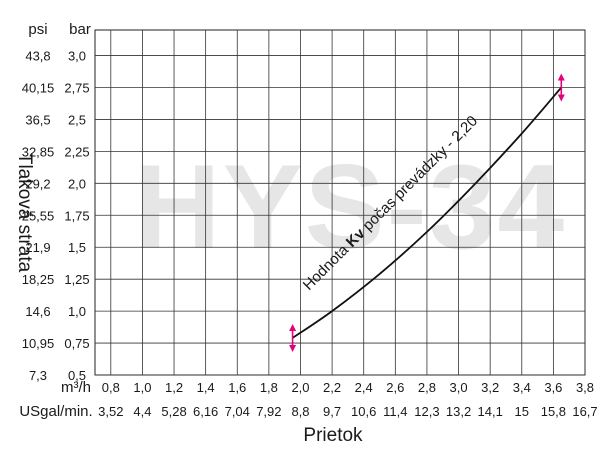  What do you see at coordinates (38, 151) in the screenshot?
I see `y-tick-label-psi: 32,85` at bounding box center [38, 151].